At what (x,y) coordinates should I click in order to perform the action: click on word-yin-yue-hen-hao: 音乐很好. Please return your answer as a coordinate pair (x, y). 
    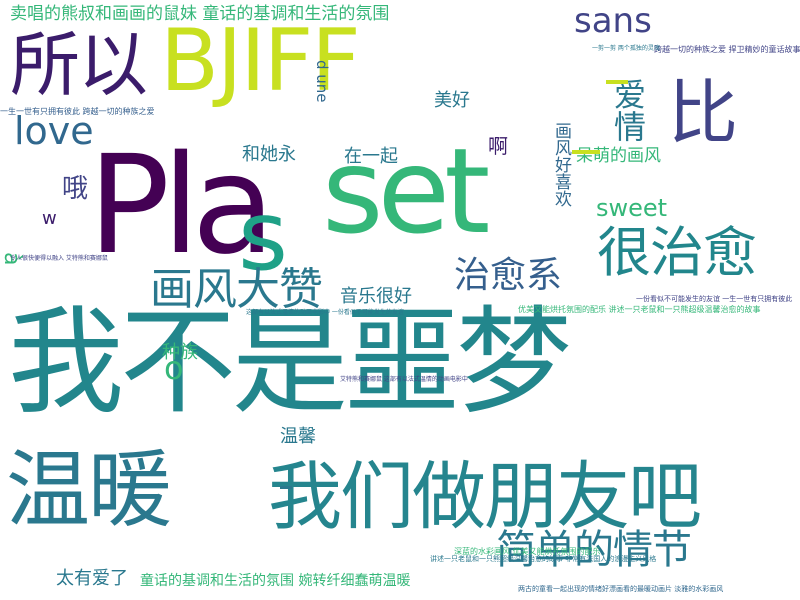
    Looking at the image, I should click on (376, 296).